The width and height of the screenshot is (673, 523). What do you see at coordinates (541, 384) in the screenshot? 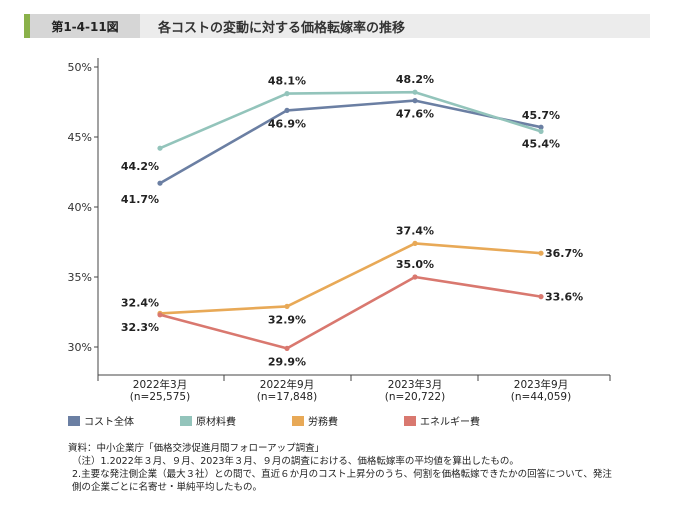
I see `x-tick-label: 2023年9月` at bounding box center [541, 384].